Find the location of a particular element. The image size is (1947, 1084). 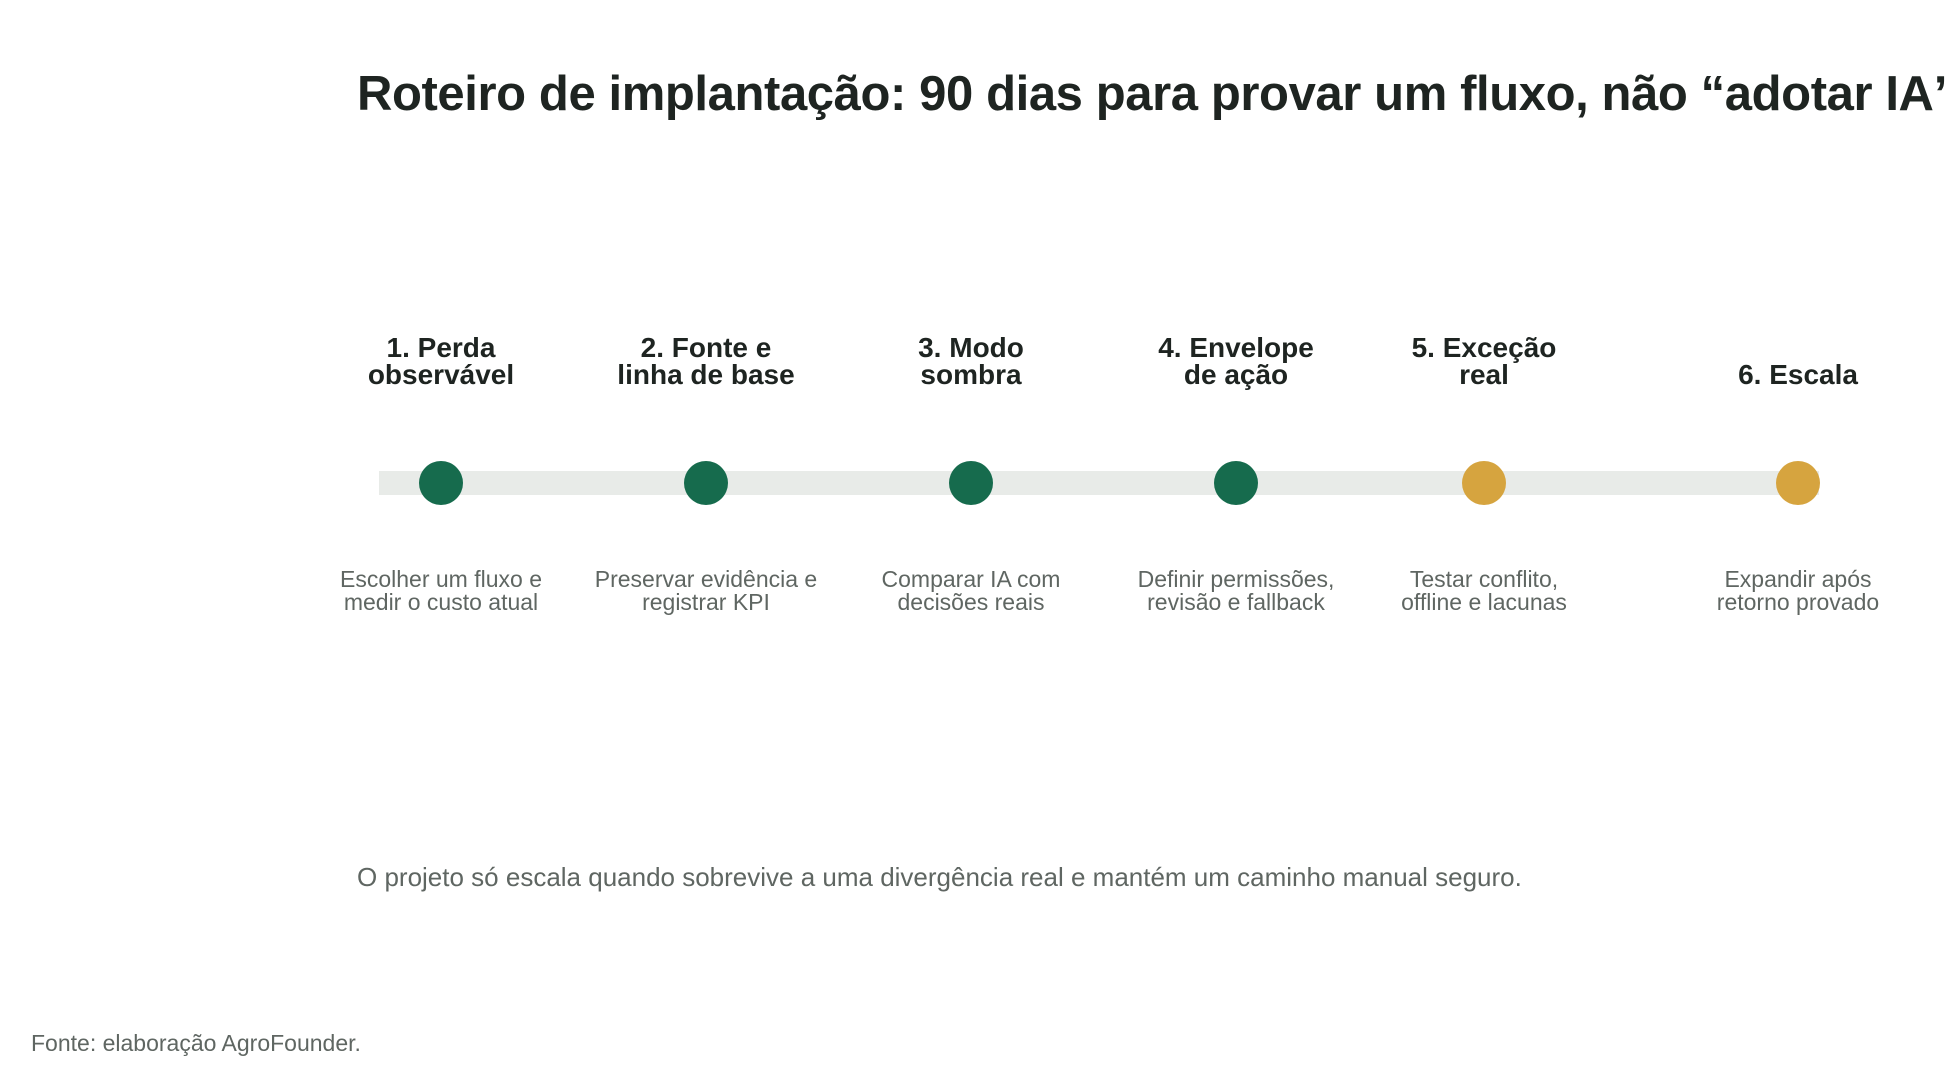

step-title: 6. Escala is located at coordinates (1798, 374).